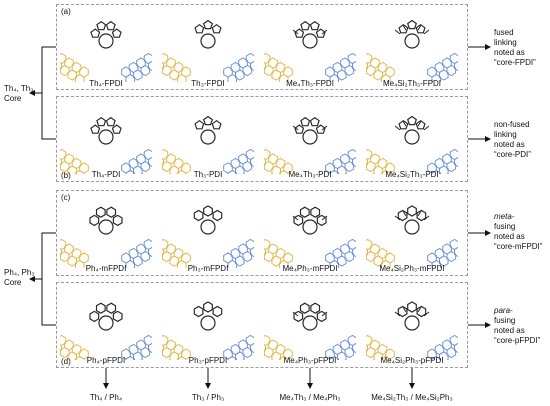 The height and width of the screenshot is (406, 550). Describe the element at coordinates (66, 175) in the screenshot. I see `panel-b-label: (b)` at that location.